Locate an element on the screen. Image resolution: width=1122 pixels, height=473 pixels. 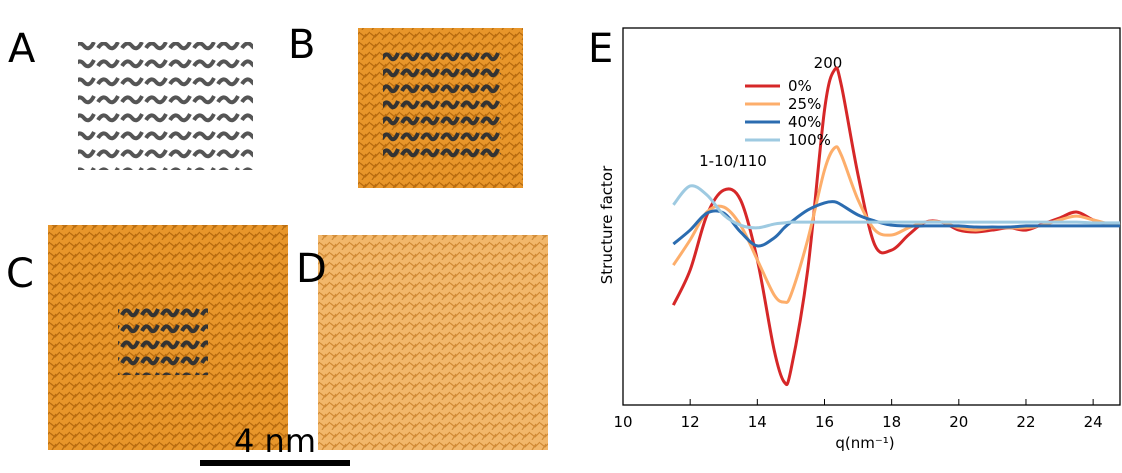
panel-label: E is located at coordinates (600, 49).